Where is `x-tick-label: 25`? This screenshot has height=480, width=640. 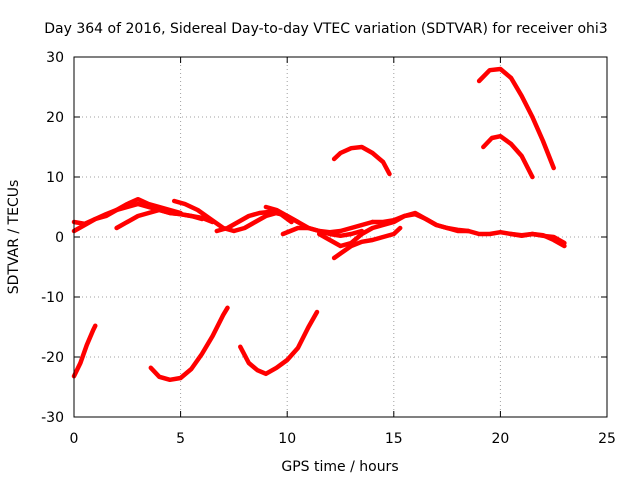 x-tick-label: 25 is located at coordinates (607, 439).